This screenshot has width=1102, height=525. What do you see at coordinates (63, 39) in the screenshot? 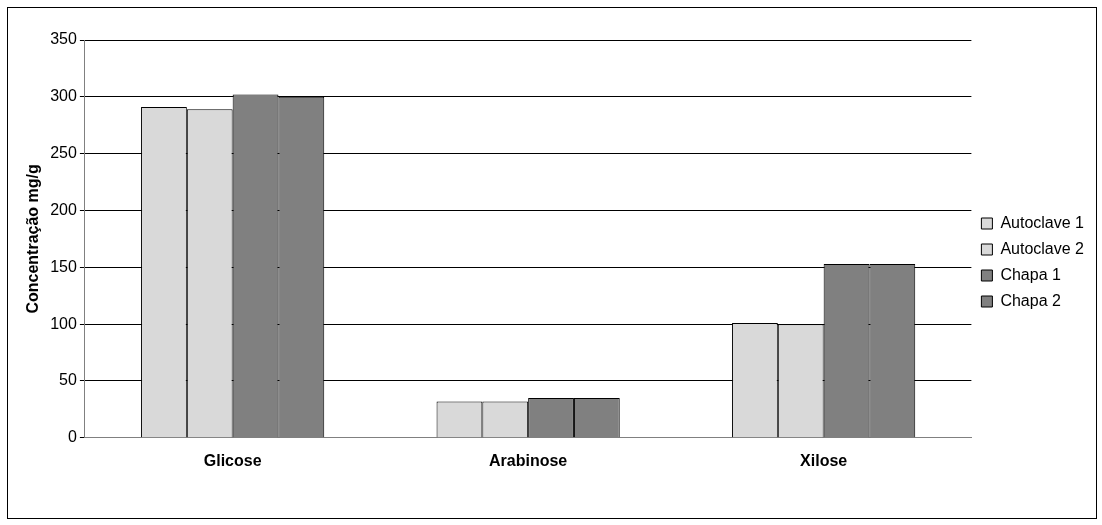
I see `y-tick-label: 350` at bounding box center [63, 39].